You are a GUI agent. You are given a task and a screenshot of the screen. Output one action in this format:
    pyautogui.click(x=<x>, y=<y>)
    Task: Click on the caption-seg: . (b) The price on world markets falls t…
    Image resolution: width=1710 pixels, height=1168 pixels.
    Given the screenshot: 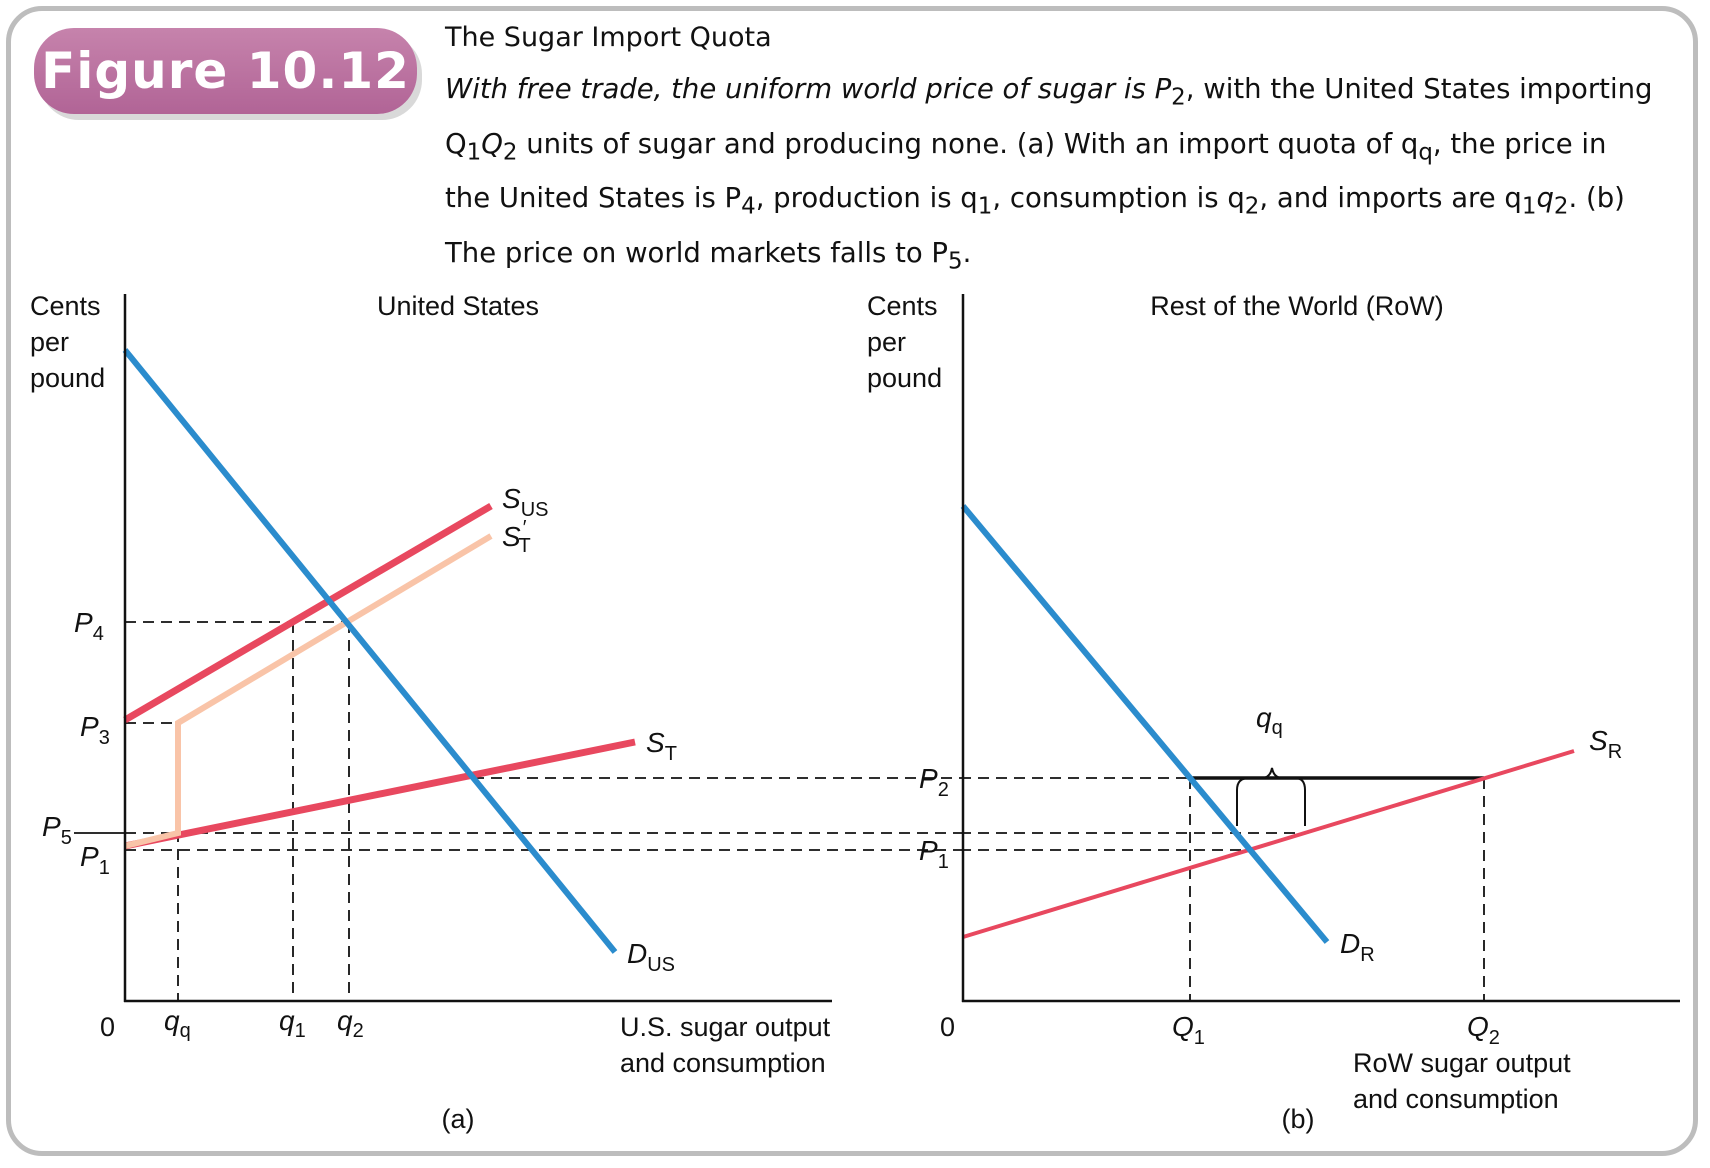 What is the action you would take?
    pyautogui.click(x=1035, y=225)
    